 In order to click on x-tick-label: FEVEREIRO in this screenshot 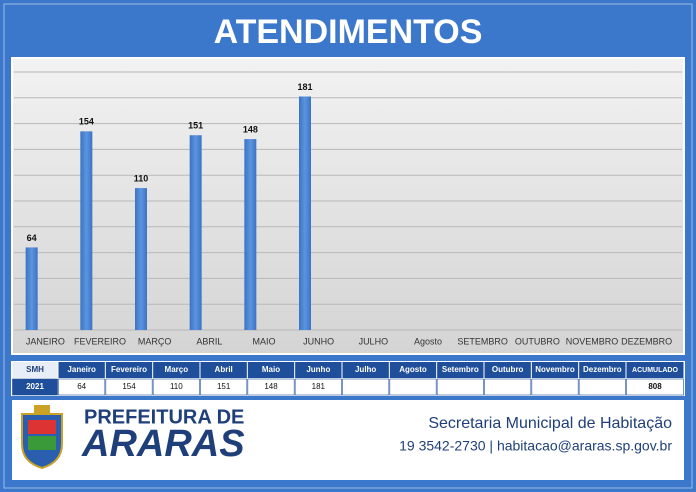, I will do `click(100, 341)`.